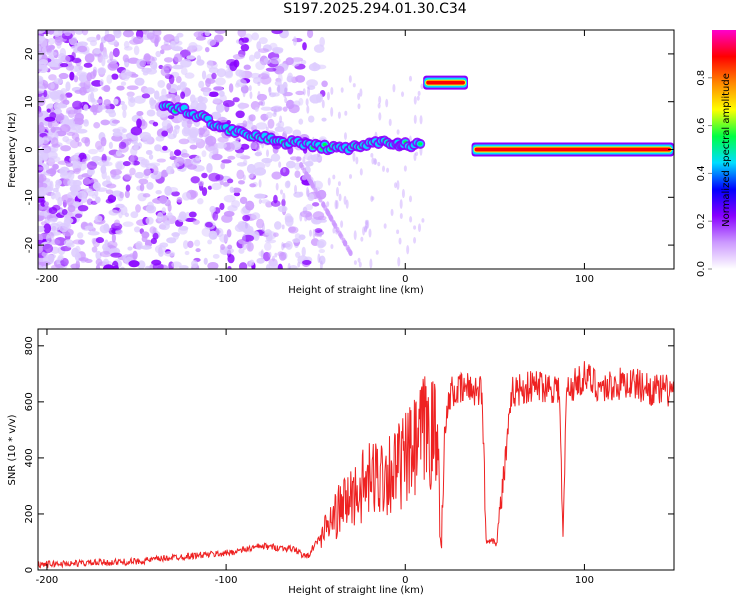 Image resolution: width=750 pixels, height=600 pixels. I want to click on colorbar-ticks: 0.0 0.2 0.4 0.6 0.8, so click(704, 173).